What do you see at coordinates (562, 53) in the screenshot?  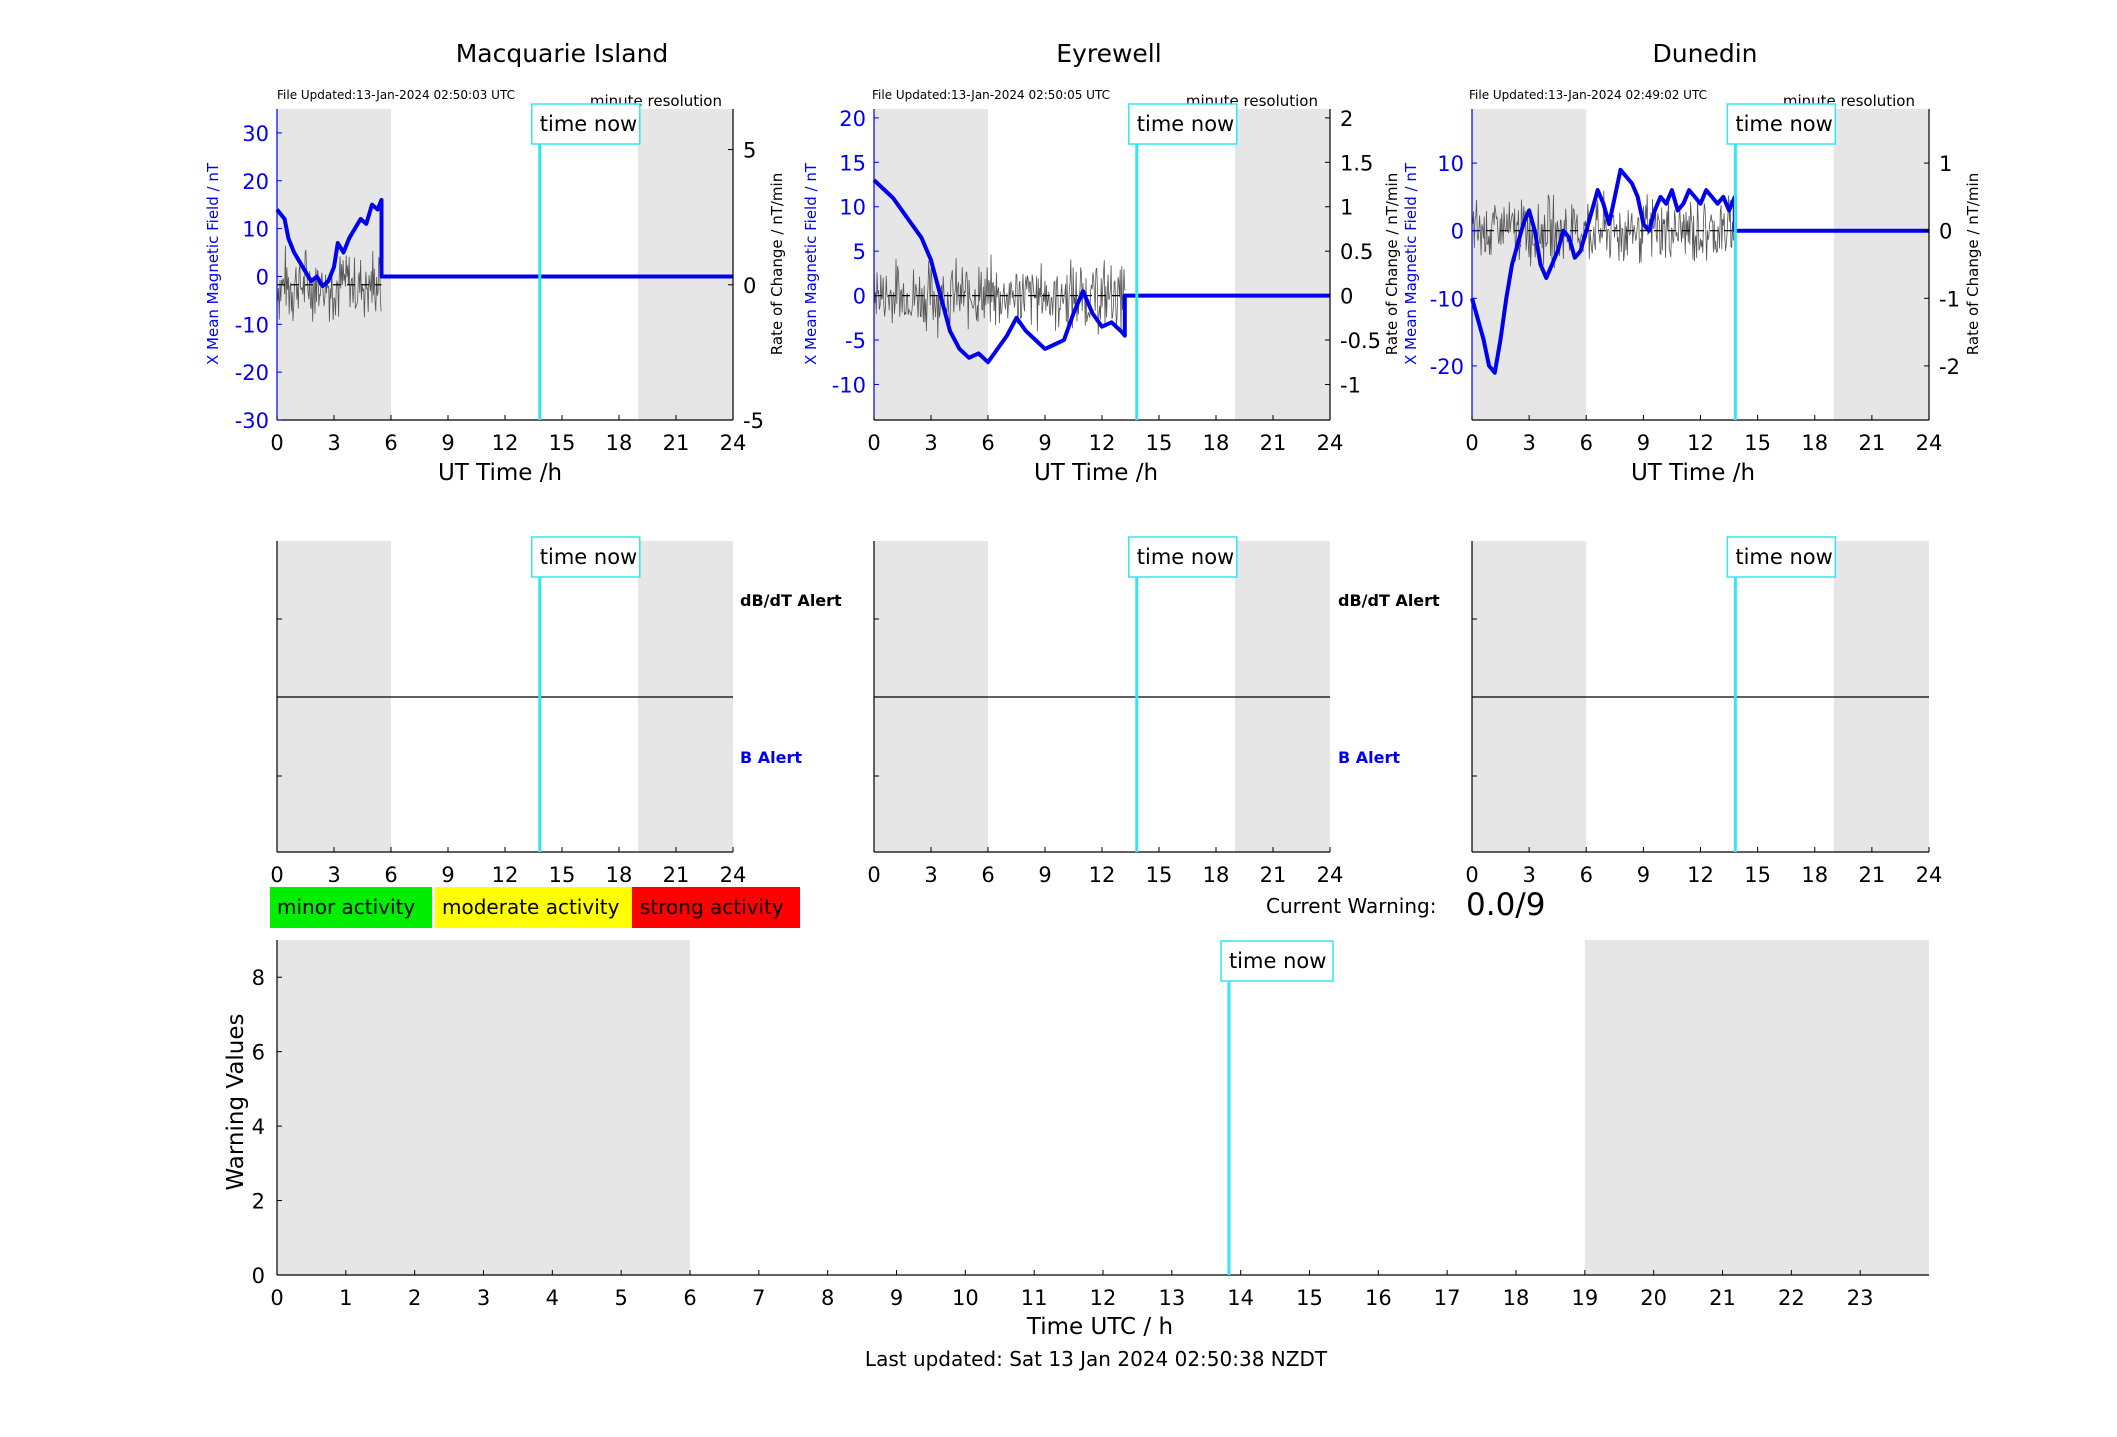 I see `station-title: Macquarie Island` at bounding box center [562, 53].